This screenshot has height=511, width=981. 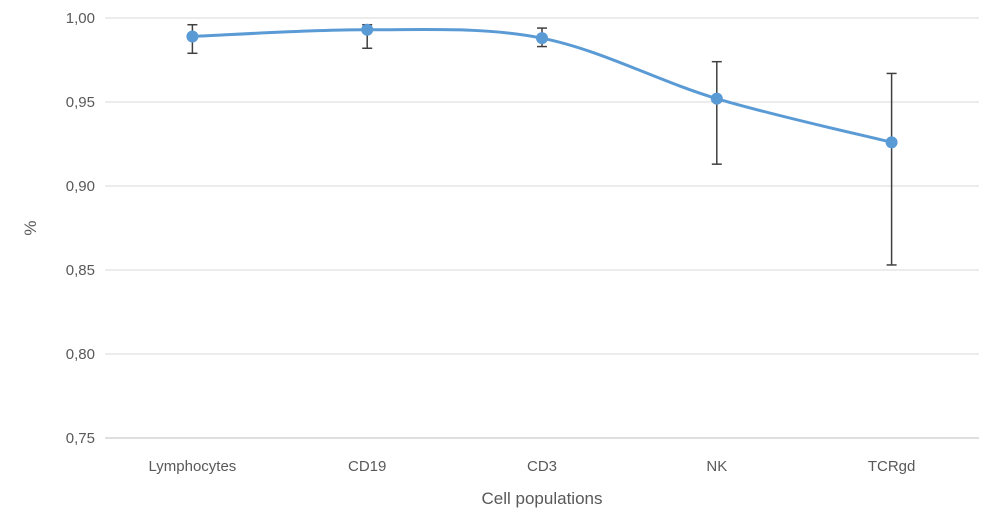 What do you see at coordinates (80, 228) in the screenshot?
I see `y-axis-ticks: 0,75 0,80 0,85 0,90 0,95 1,00` at bounding box center [80, 228].